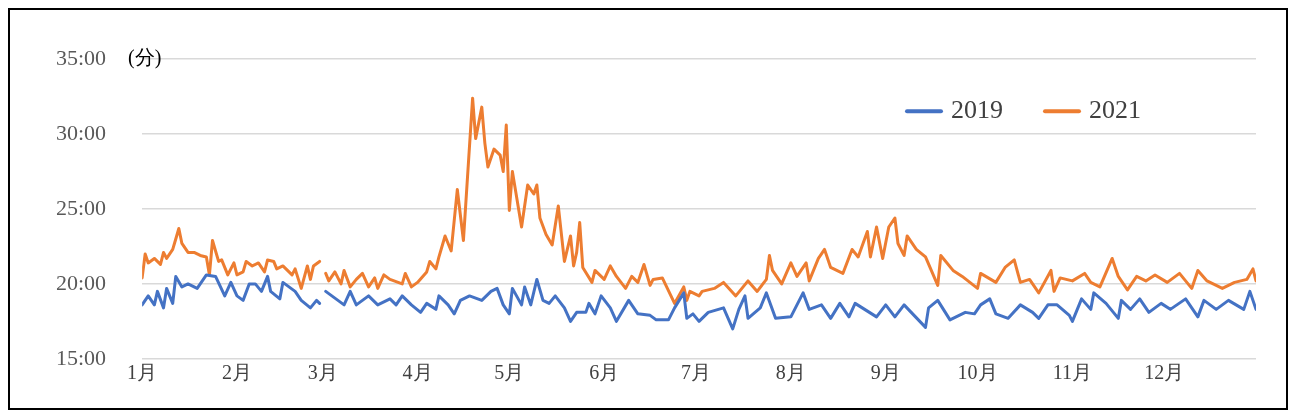  Describe the element at coordinates (145, 58) in the screenshot. I see `y-axis-title: (分)` at that location.